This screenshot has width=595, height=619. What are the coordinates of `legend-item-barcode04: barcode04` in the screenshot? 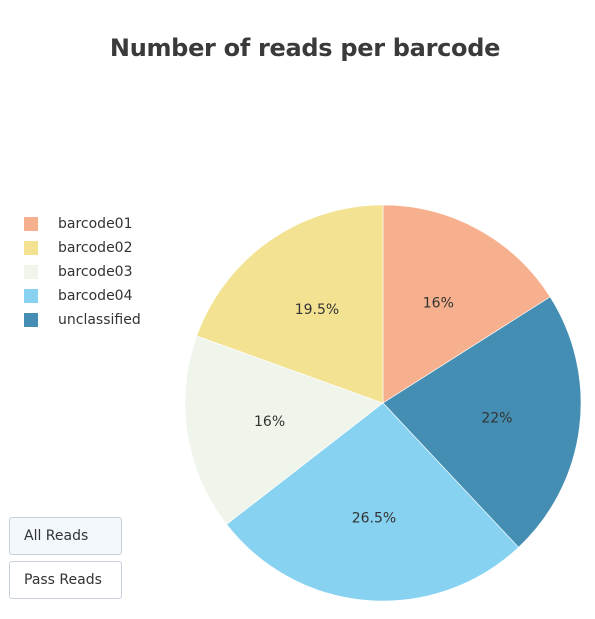 It's located at (82, 296).